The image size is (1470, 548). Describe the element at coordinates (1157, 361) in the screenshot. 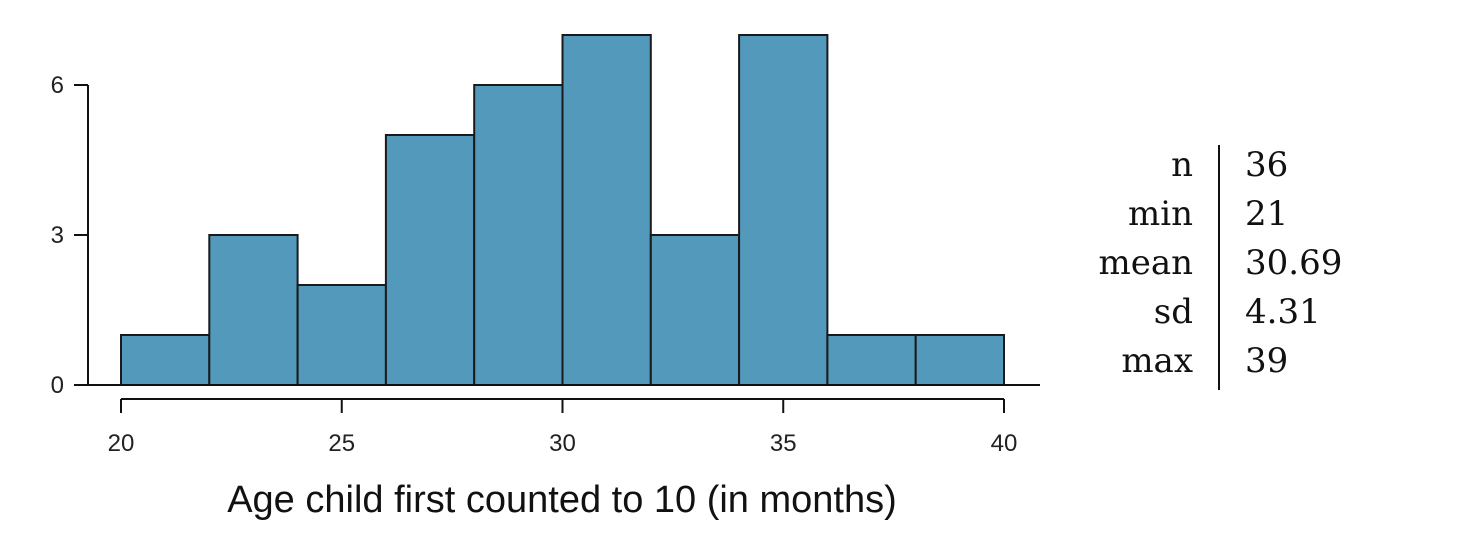

I see `stat-label-max: max` at that location.